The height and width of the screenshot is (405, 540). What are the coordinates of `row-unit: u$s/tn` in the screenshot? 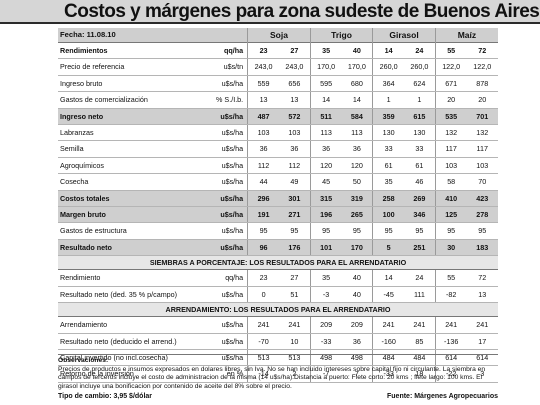 It's located at (223, 67).